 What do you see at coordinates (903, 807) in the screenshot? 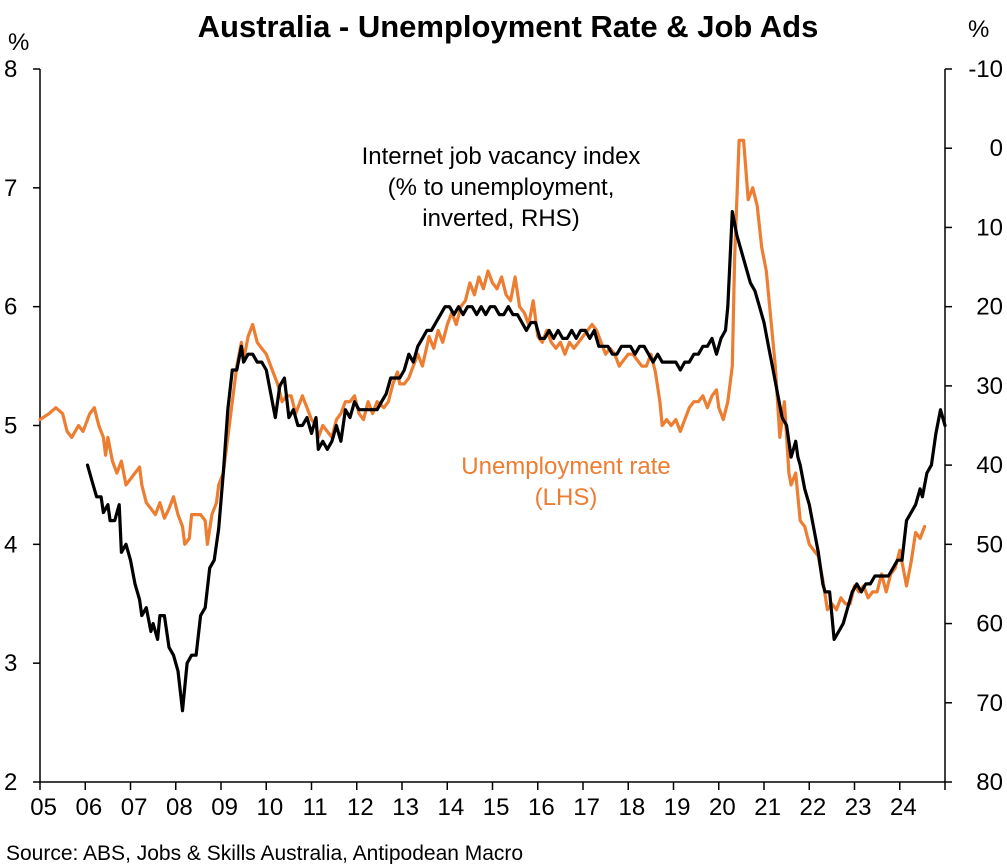
I see `x-tick-label: 24` at bounding box center [903, 807].